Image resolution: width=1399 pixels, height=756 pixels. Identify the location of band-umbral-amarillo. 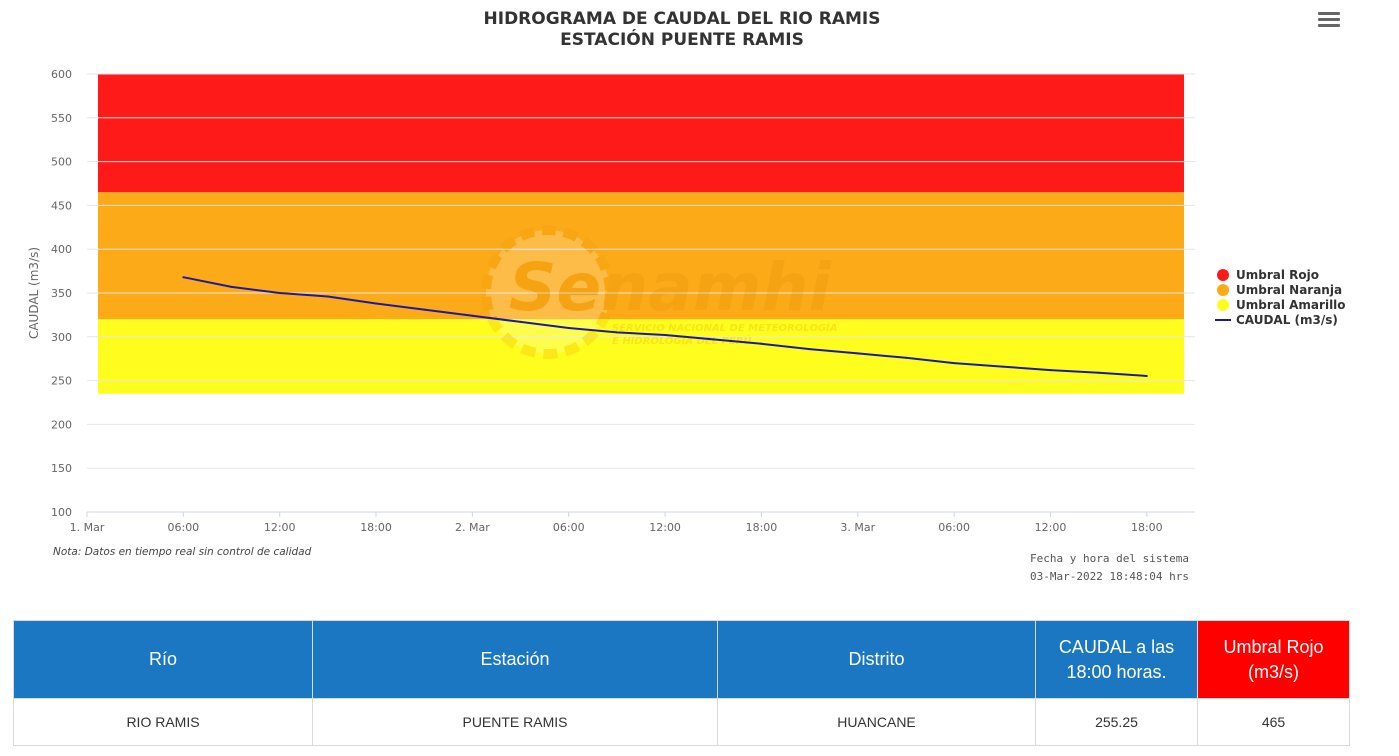
(641, 356).